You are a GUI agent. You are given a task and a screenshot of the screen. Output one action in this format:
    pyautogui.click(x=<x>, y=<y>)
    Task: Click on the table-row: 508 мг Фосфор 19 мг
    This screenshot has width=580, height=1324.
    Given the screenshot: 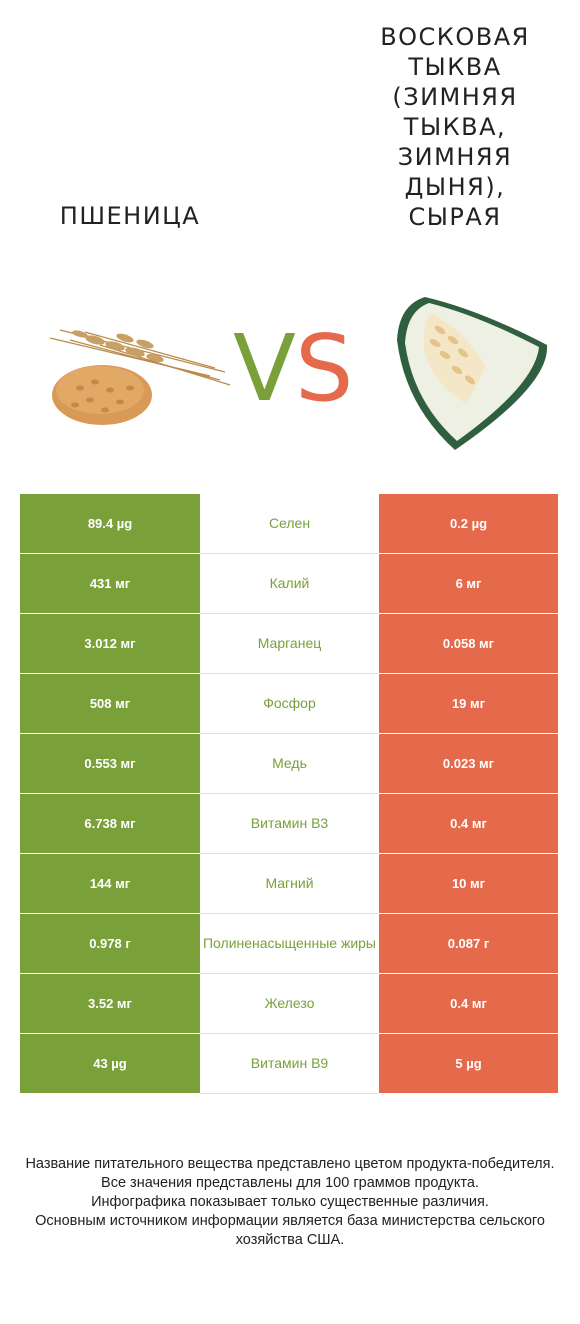 What is the action you would take?
    pyautogui.click(x=289, y=704)
    